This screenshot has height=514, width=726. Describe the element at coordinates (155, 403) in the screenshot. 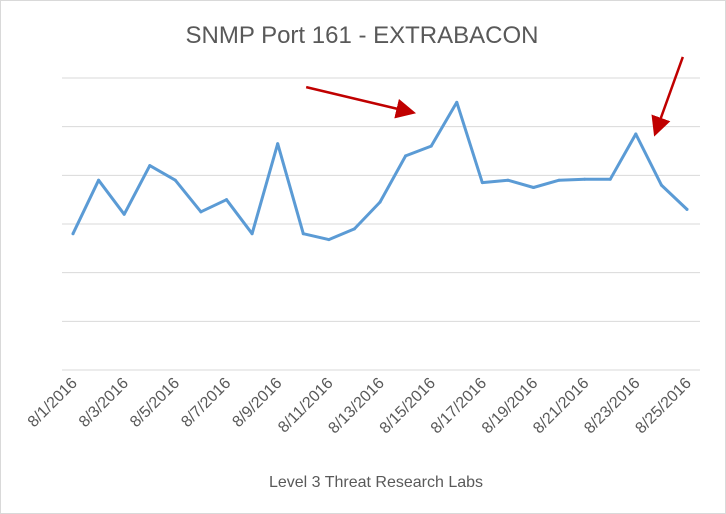

I see `x-tick-label: 8/5/2016` at that location.